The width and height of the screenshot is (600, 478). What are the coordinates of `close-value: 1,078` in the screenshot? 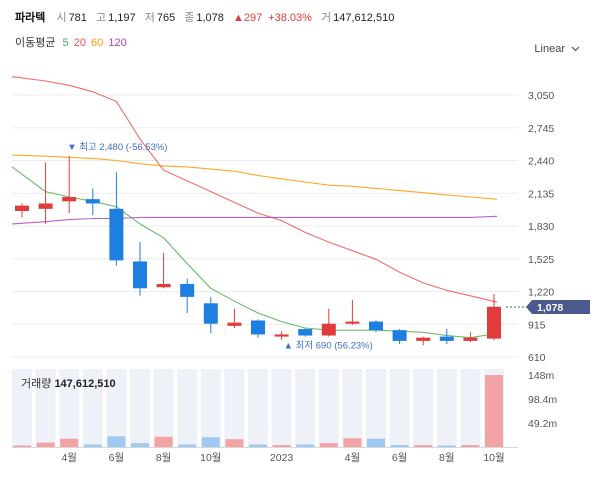 It's located at (210, 18).